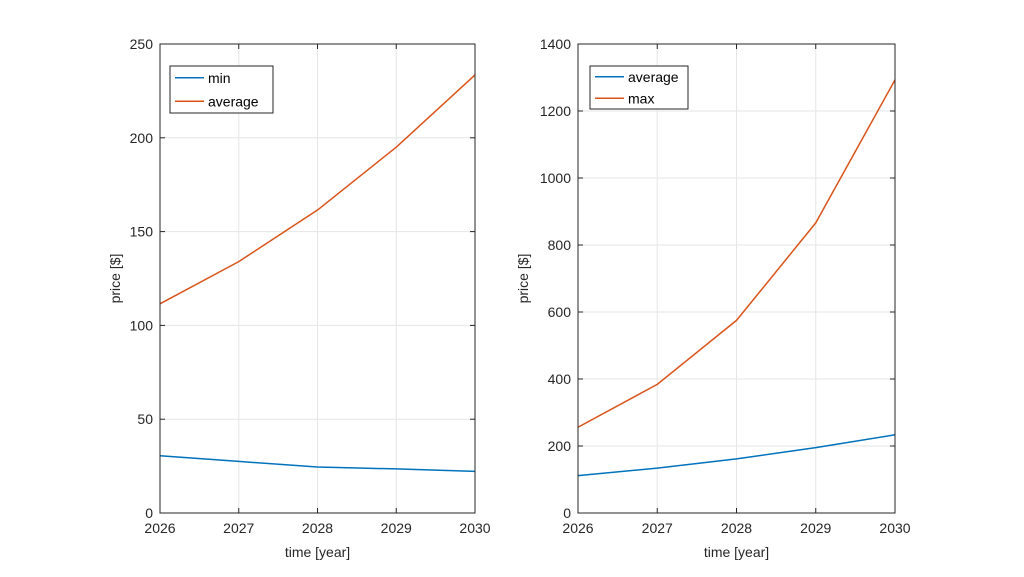 This screenshot has height=577, width=1024. Describe the element at coordinates (142, 44) in the screenshot. I see `y-tick-label: 250` at that location.